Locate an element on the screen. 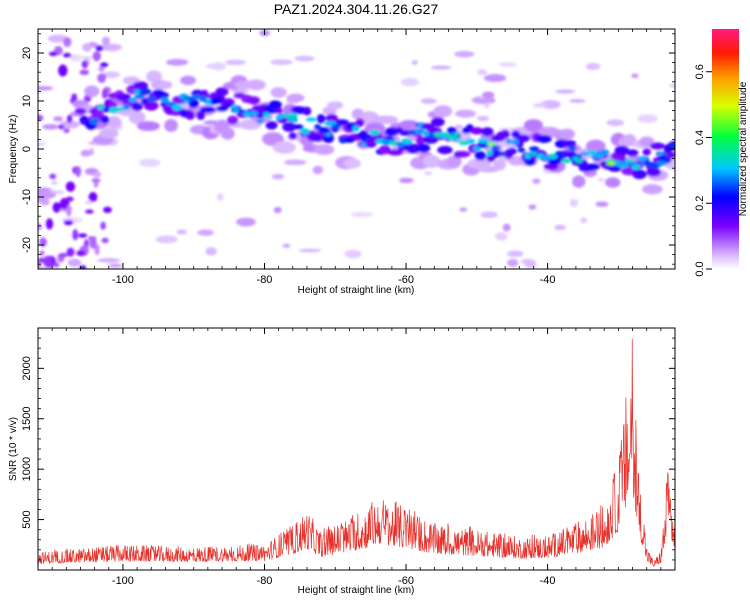  figure-title: PAZ1.2024.304.11.26.G27 is located at coordinates (356, 9).